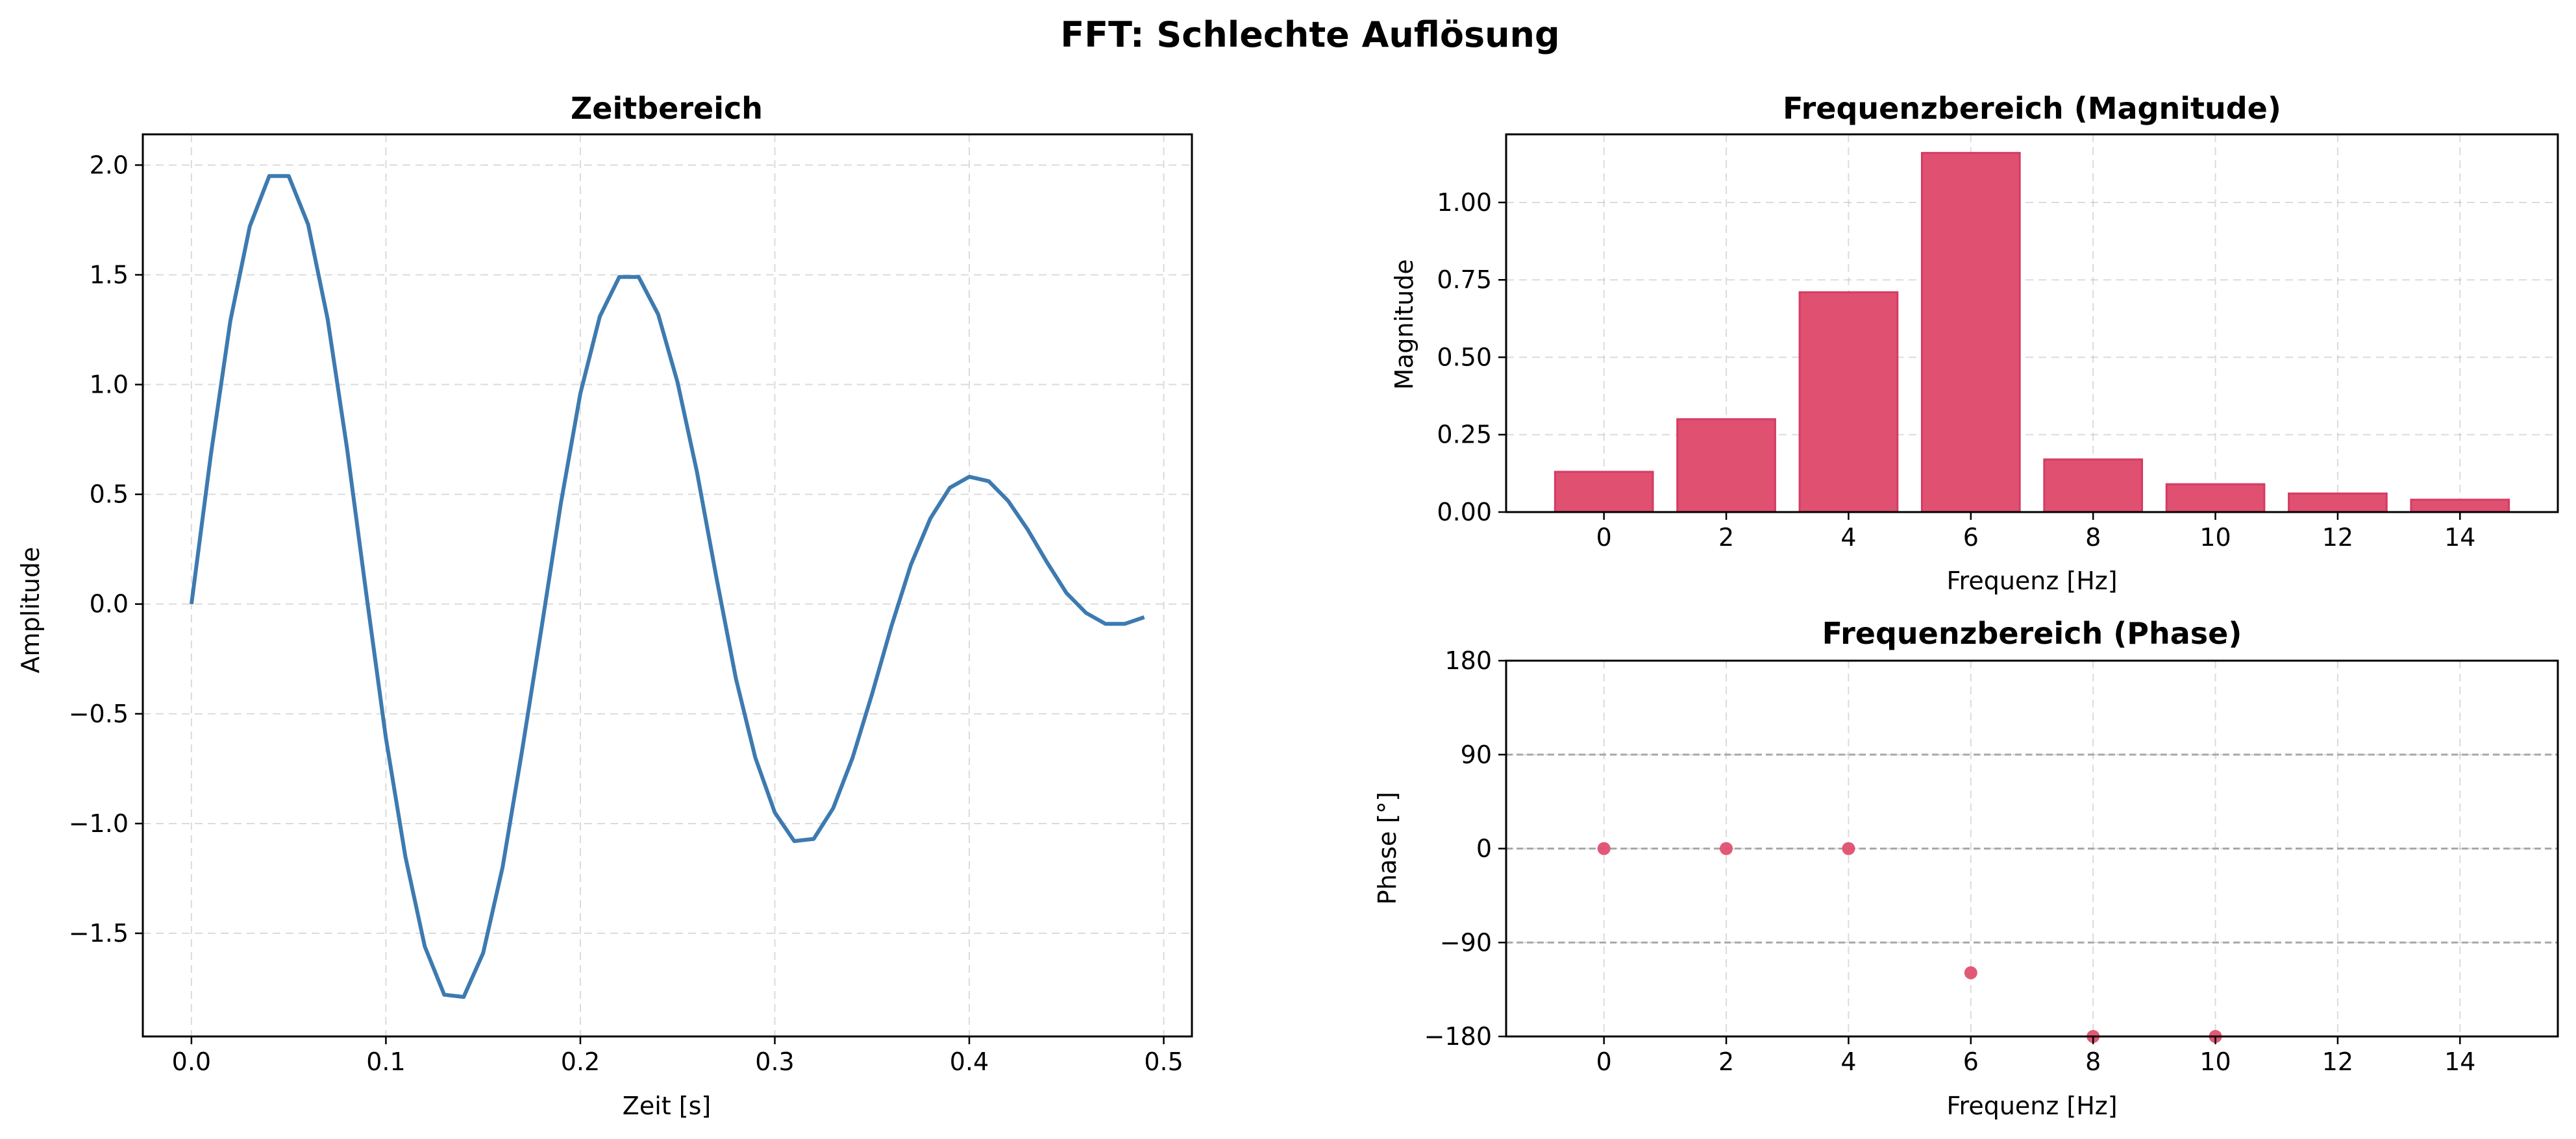 The image size is (2576, 1139). What do you see at coordinates (2459, 537) in the screenshot?
I see `magnitude-xtick-label-7: 14` at bounding box center [2459, 537].